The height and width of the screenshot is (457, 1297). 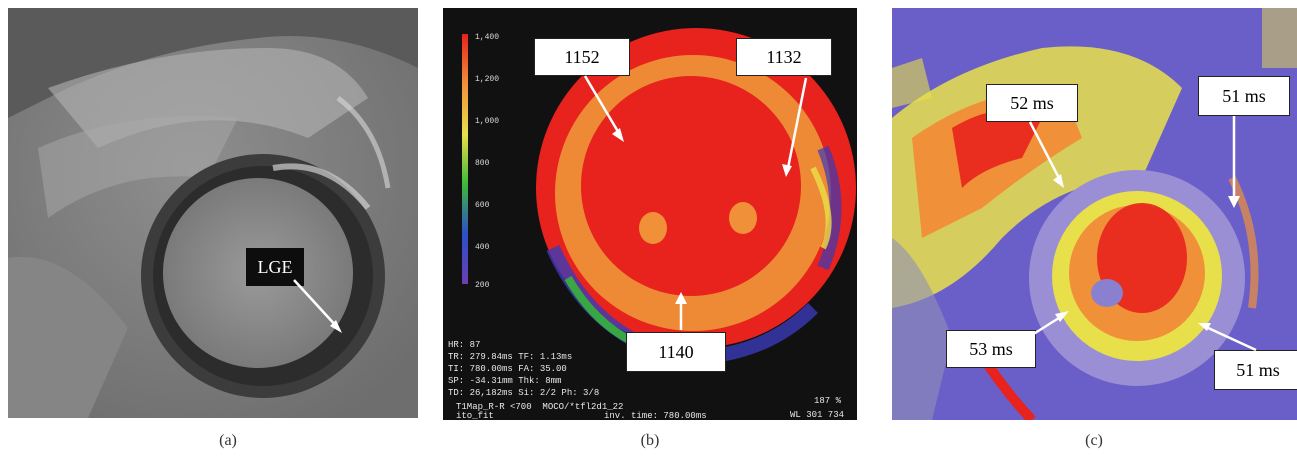 What do you see at coordinates (1255, 370) in the screenshot?
I see `label-51ms-bottom: 51 ms` at bounding box center [1255, 370].